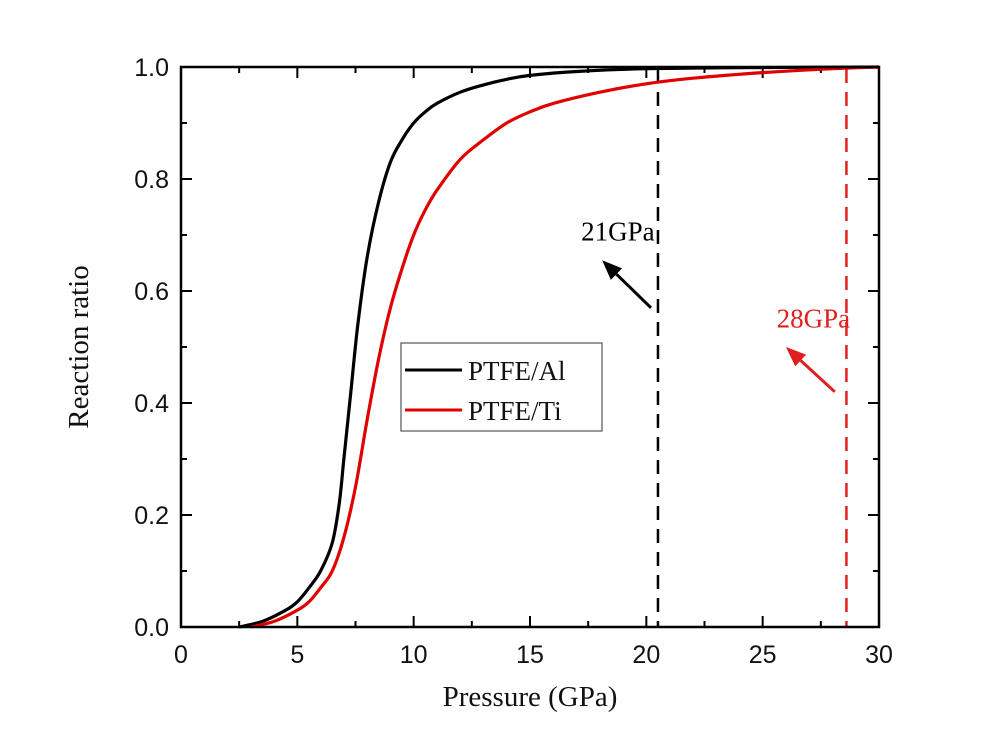 This screenshot has height=732, width=1003. What do you see at coordinates (181, 655) in the screenshot?
I see `x-tick-label: 0` at bounding box center [181, 655].